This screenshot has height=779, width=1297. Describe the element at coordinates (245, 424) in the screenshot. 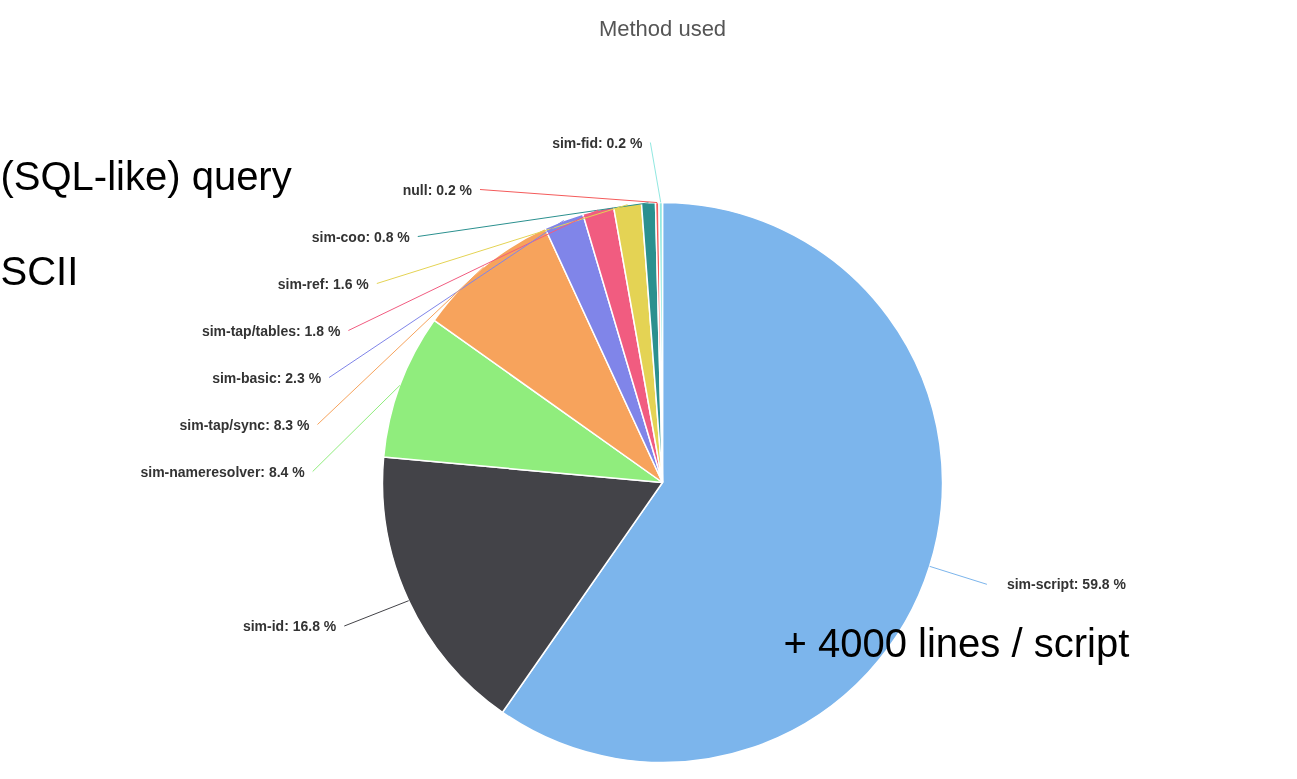

I see `slice-label: sim-tap/sync: 8.3 %` at that location.